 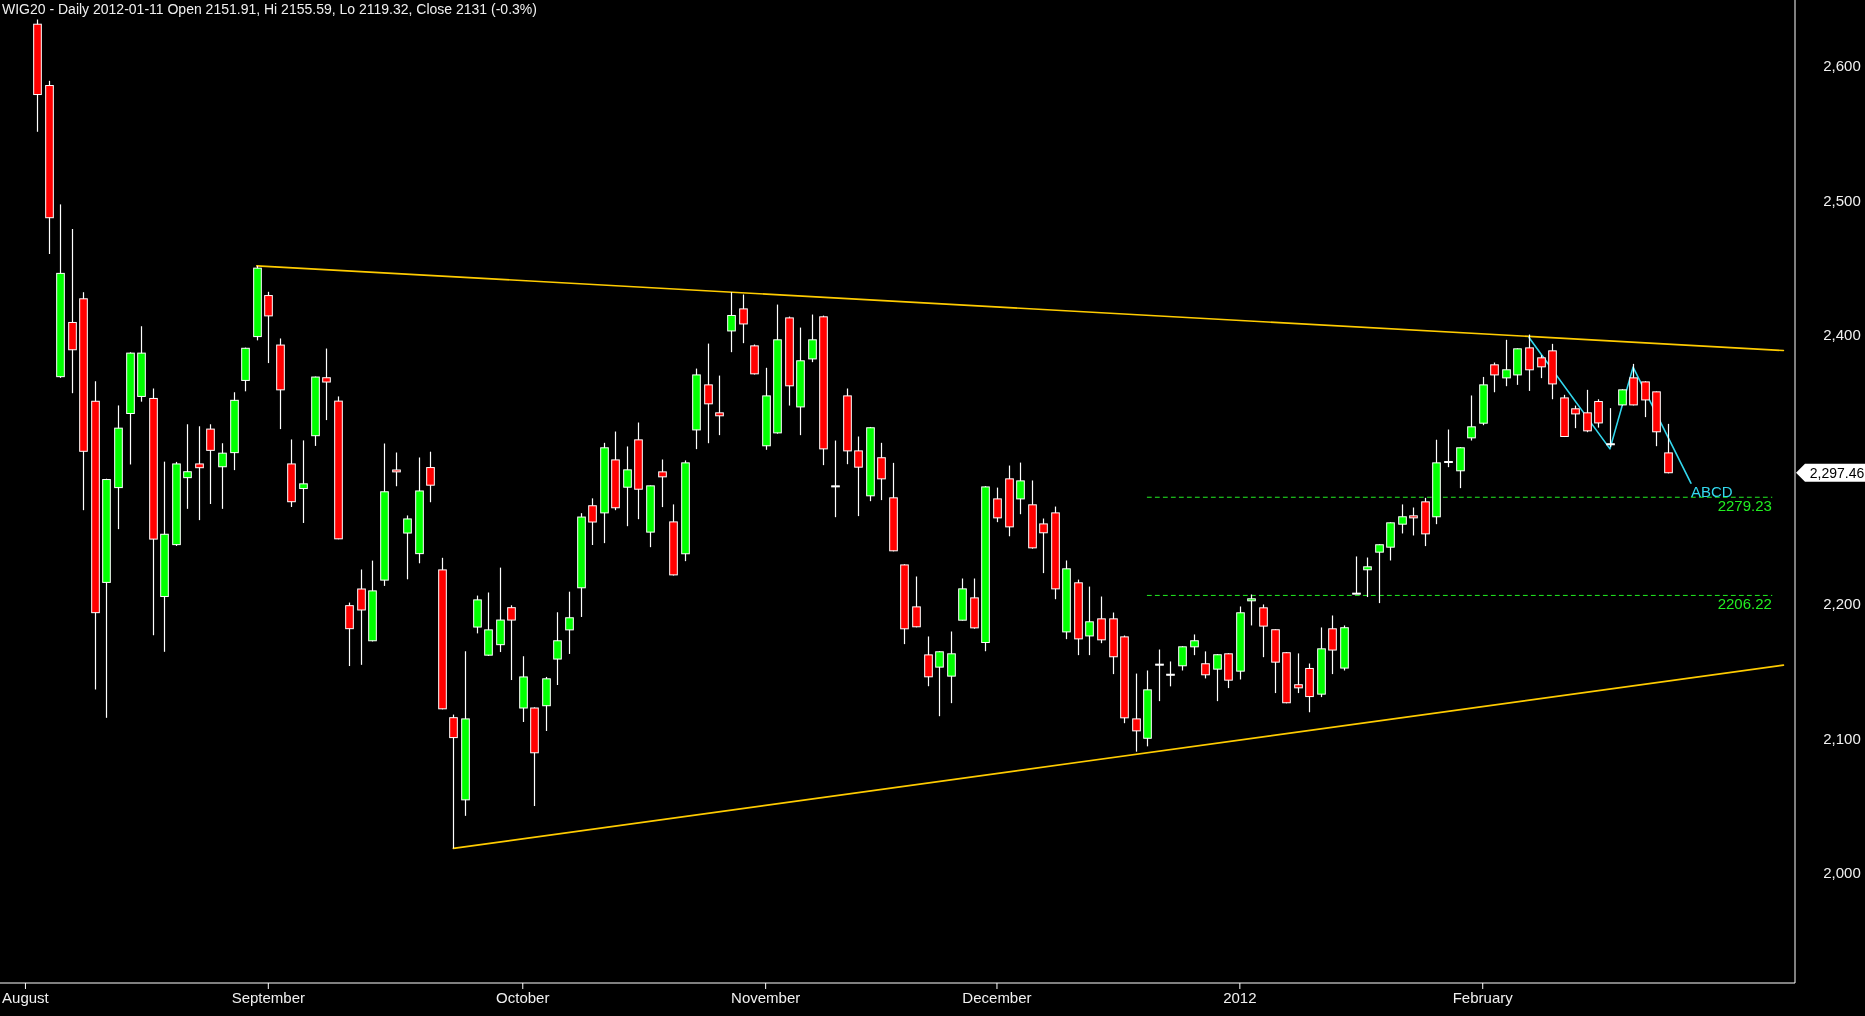 What do you see at coordinates (1842, 66) in the screenshot?
I see `y-tick-label: 2,600` at bounding box center [1842, 66].